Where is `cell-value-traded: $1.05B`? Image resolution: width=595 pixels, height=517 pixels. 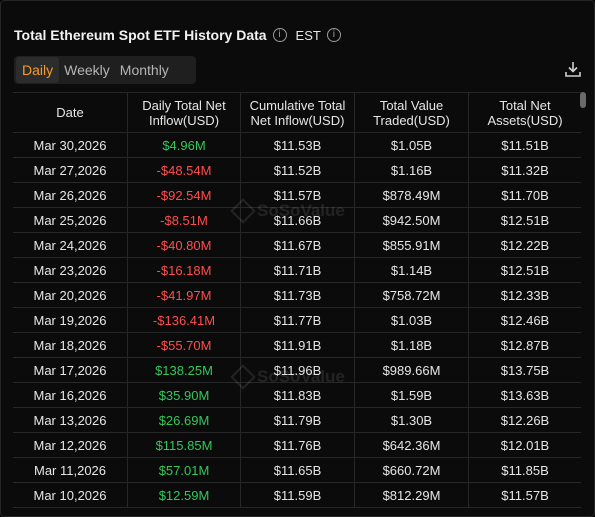 cell-value-traded: $1.05B is located at coordinates (411, 145).